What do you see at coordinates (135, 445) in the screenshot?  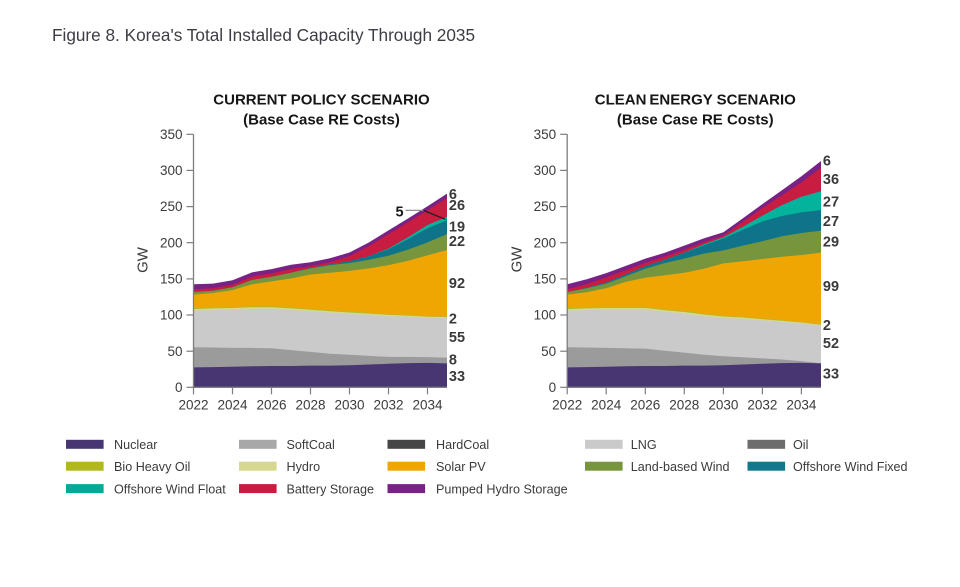 I see `svg-text: Nuclear` at bounding box center [135, 445].